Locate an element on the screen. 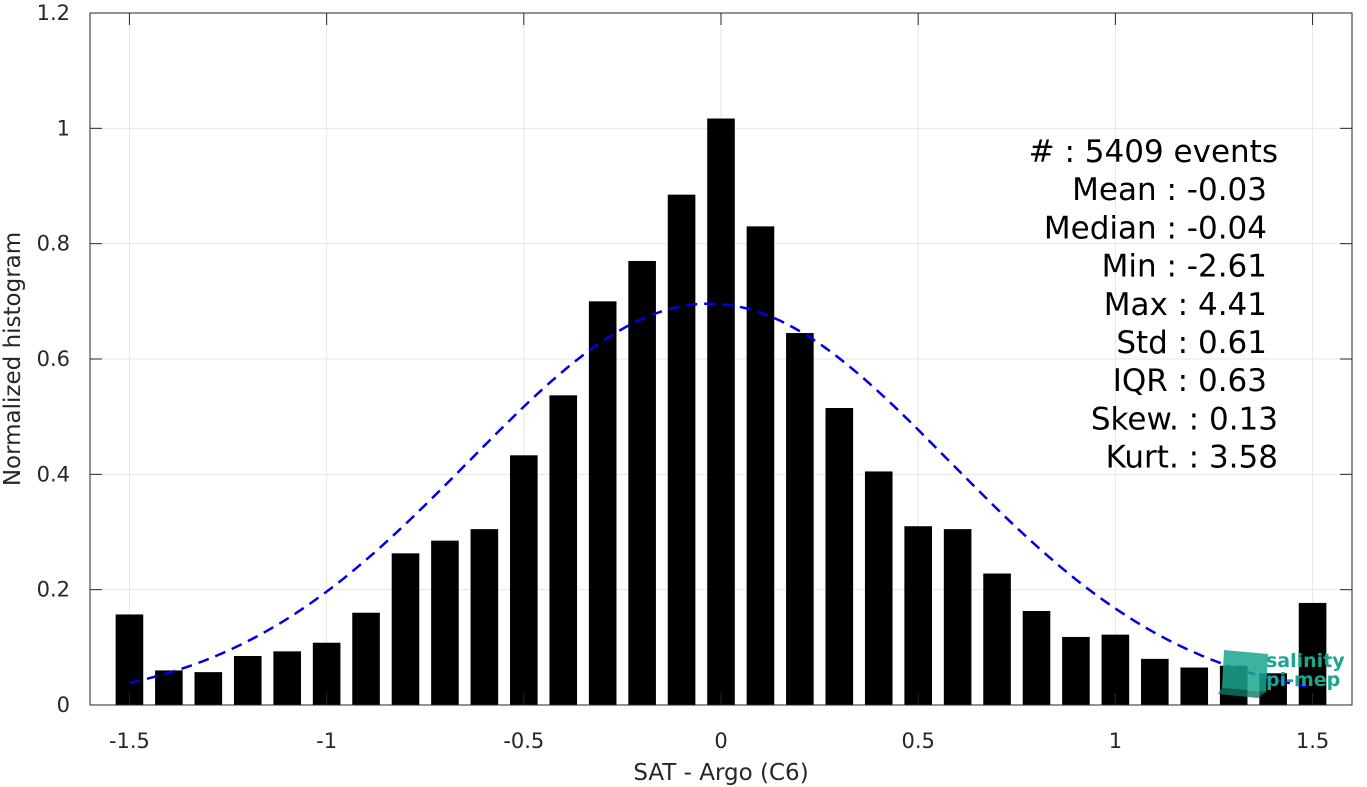 The width and height of the screenshot is (1367, 787). y-tick-labels: 0 0.2 0.4 0.6 0.8 1 1.2 is located at coordinates (53, 359).